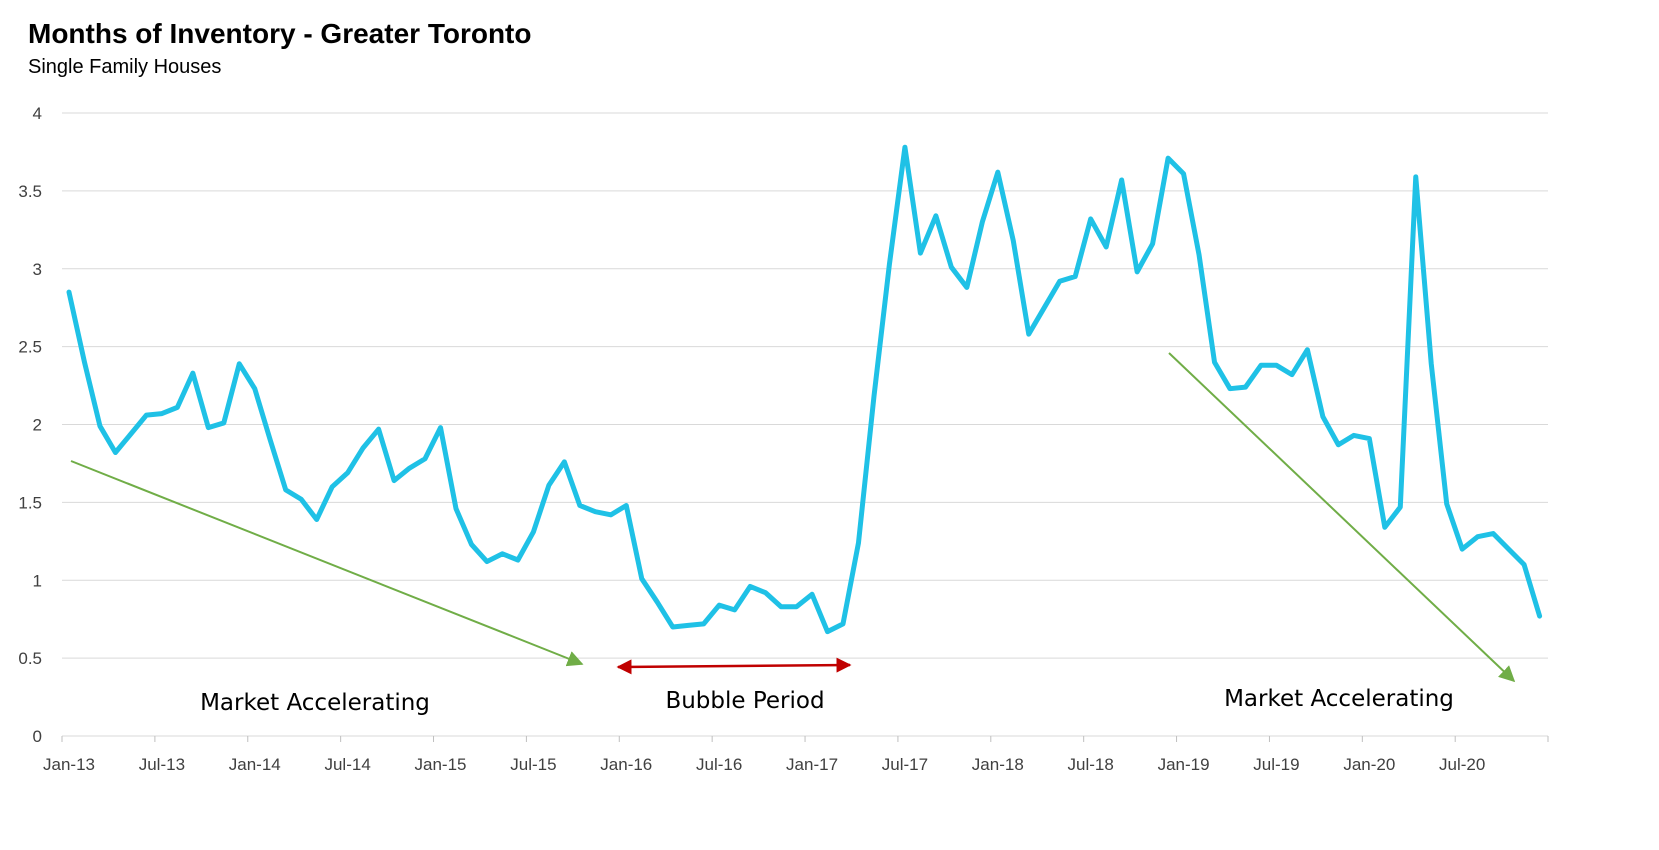  Describe the element at coordinates (812, 764) in the screenshot. I see `x-tick-label: Jan-17` at that location.